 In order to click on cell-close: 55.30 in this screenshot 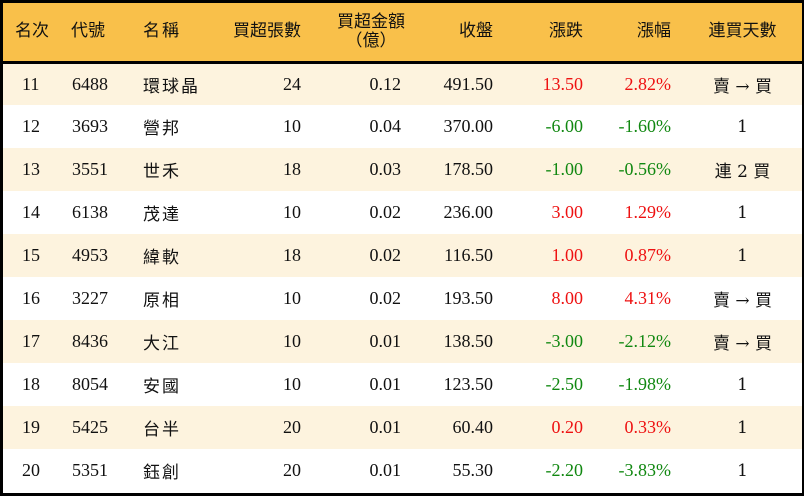, I will do `click(473, 470)`.